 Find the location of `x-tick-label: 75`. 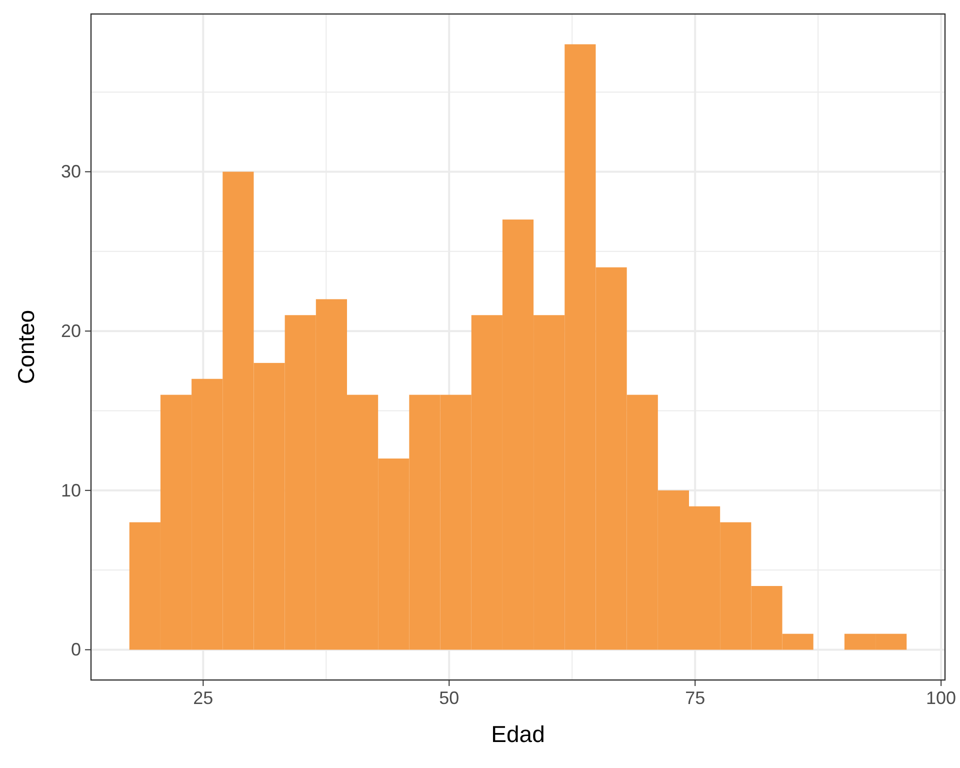

x-tick-label: 75 is located at coordinates (695, 698).